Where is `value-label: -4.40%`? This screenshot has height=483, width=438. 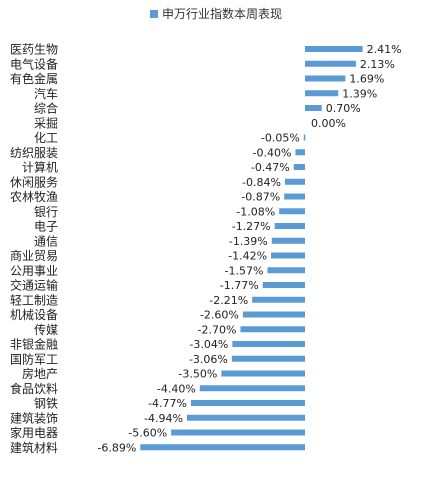 value-label: -4.40% is located at coordinates (176, 388).